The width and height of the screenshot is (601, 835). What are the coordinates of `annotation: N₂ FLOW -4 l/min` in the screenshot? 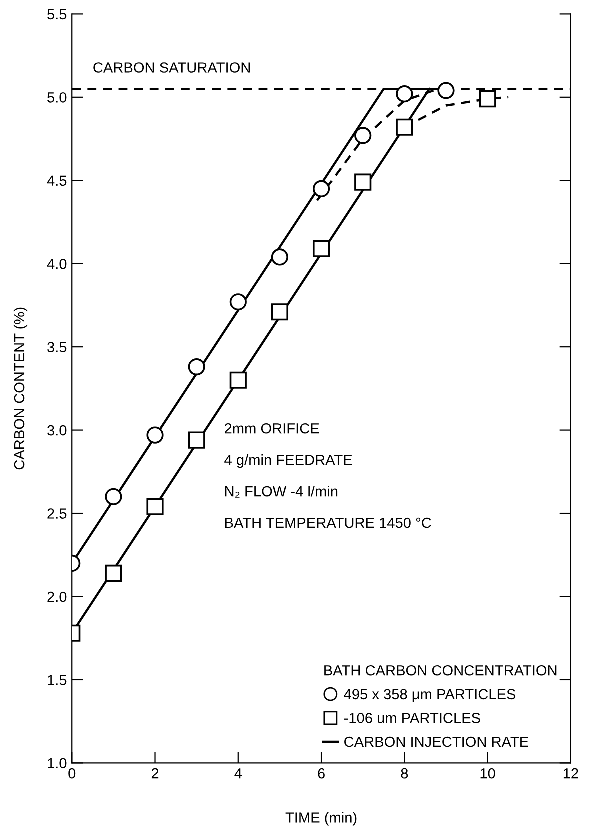 It's located at (281, 492).